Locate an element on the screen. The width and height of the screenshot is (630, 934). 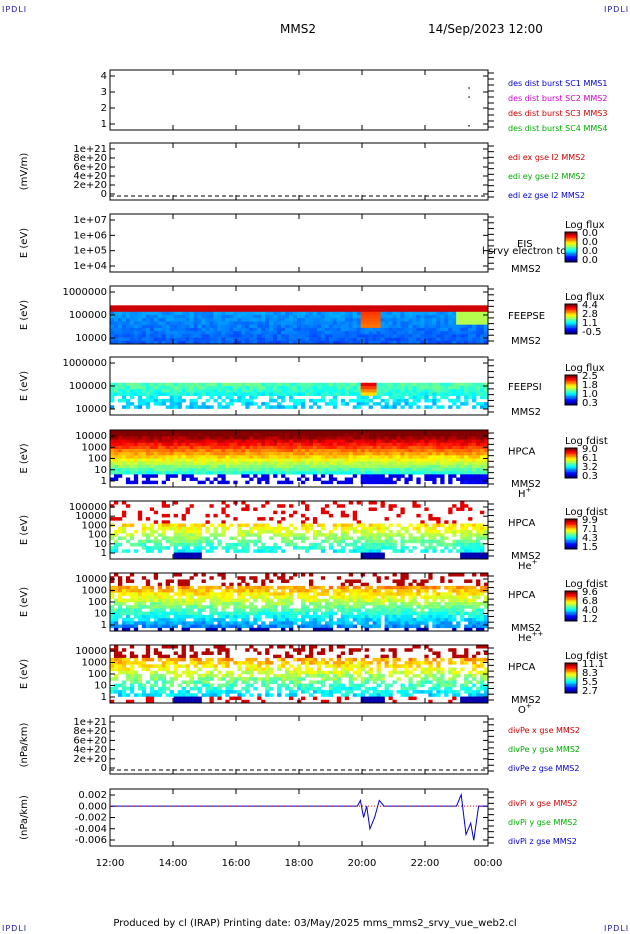
y-axis-label: (mV/m) is located at coordinates (24, 172).